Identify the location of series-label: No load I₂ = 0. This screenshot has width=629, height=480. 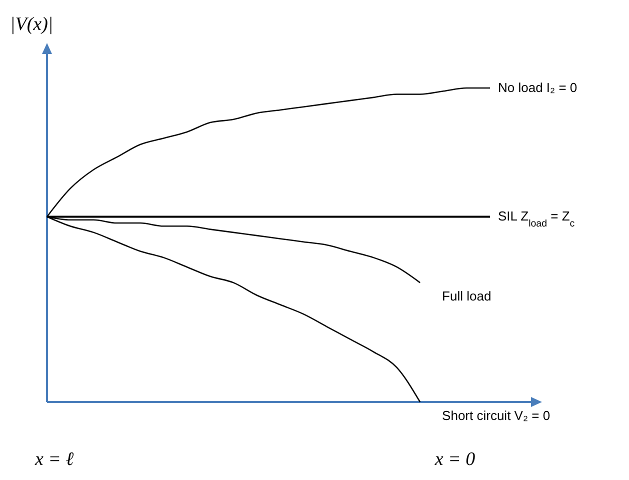
(538, 87).